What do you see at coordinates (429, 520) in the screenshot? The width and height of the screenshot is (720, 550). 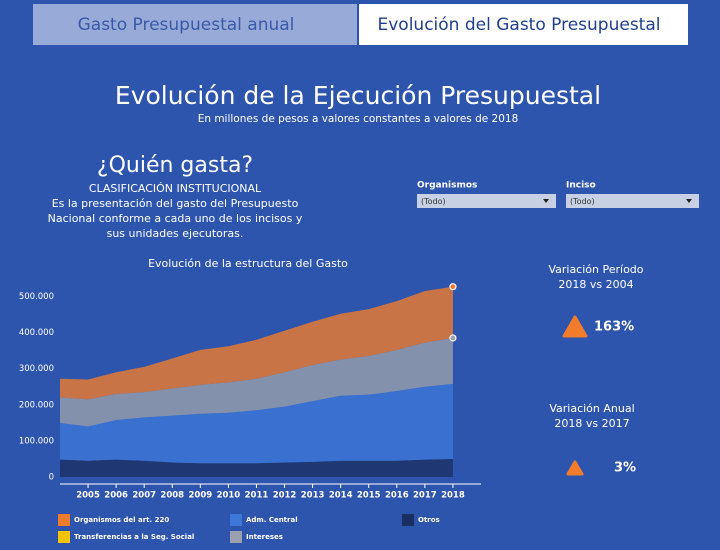 I see `legend-label: Otros` at bounding box center [429, 520].